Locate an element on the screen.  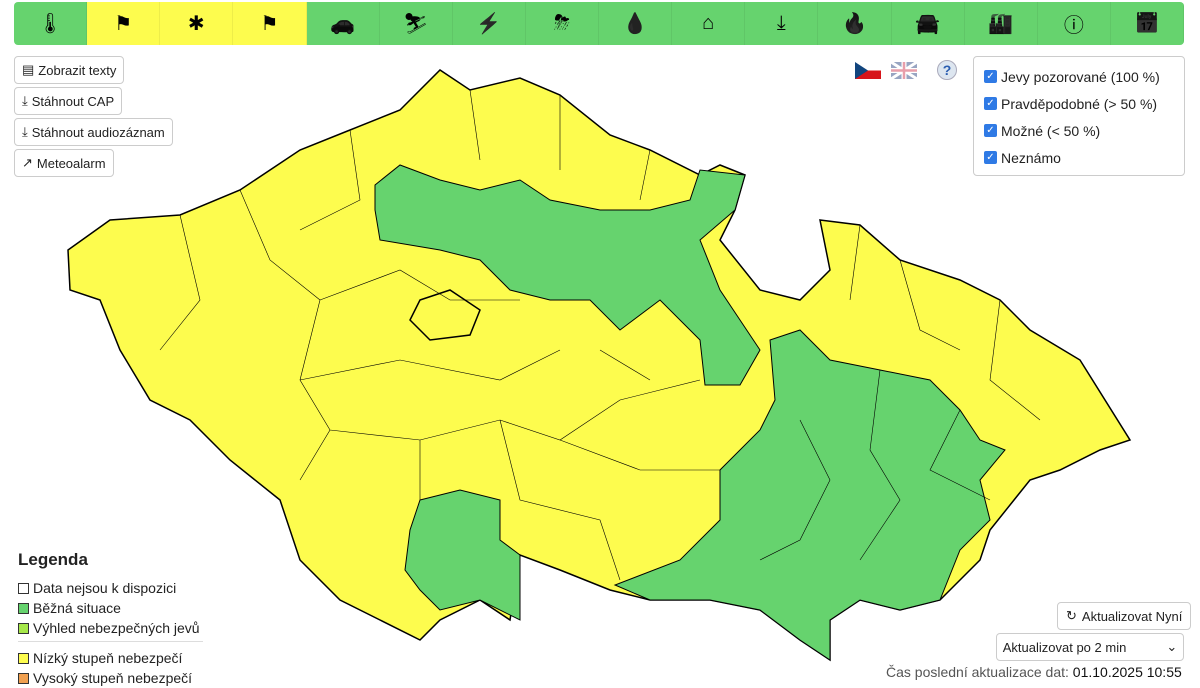
filter-label: Jevy pozorované (100 %) is located at coordinates (1080, 76).